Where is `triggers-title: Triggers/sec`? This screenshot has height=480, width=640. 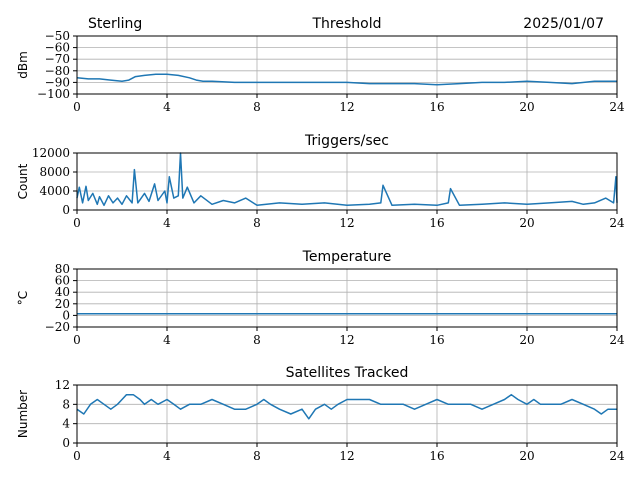 triggers-title: Triggers/sec is located at coordinates (346, 141).